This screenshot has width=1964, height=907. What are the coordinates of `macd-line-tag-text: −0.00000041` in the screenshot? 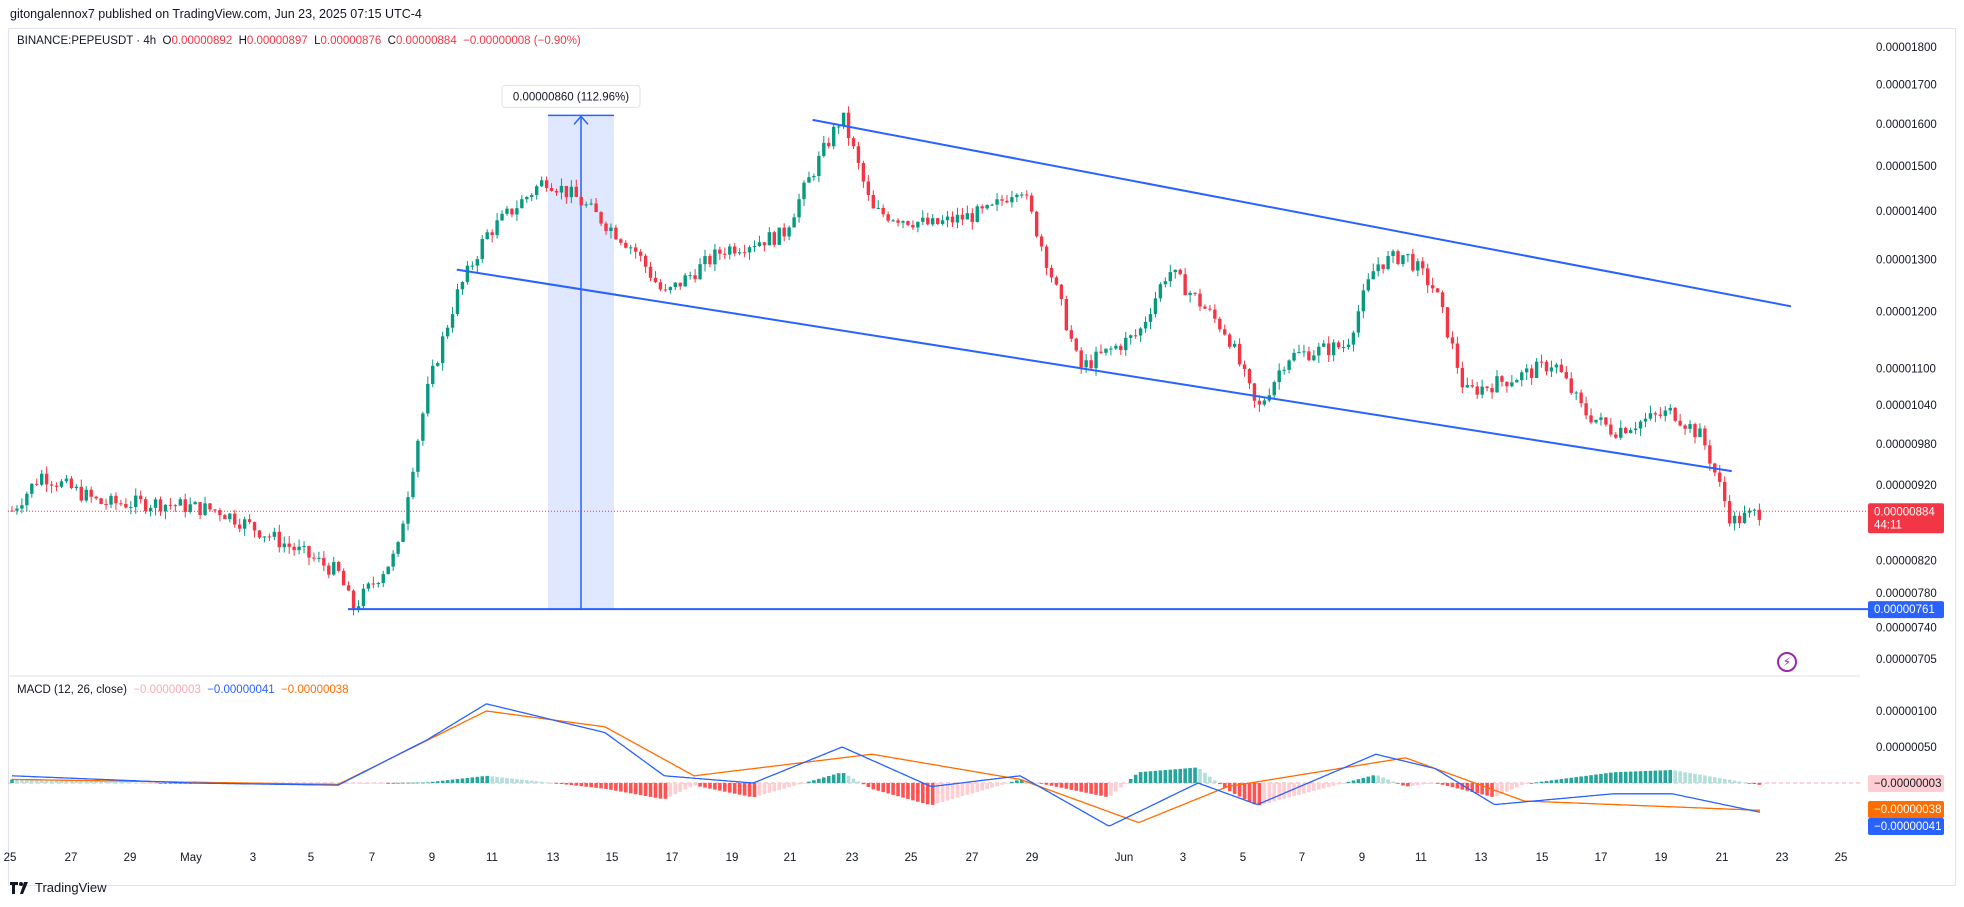 It's located at (1907, 827).